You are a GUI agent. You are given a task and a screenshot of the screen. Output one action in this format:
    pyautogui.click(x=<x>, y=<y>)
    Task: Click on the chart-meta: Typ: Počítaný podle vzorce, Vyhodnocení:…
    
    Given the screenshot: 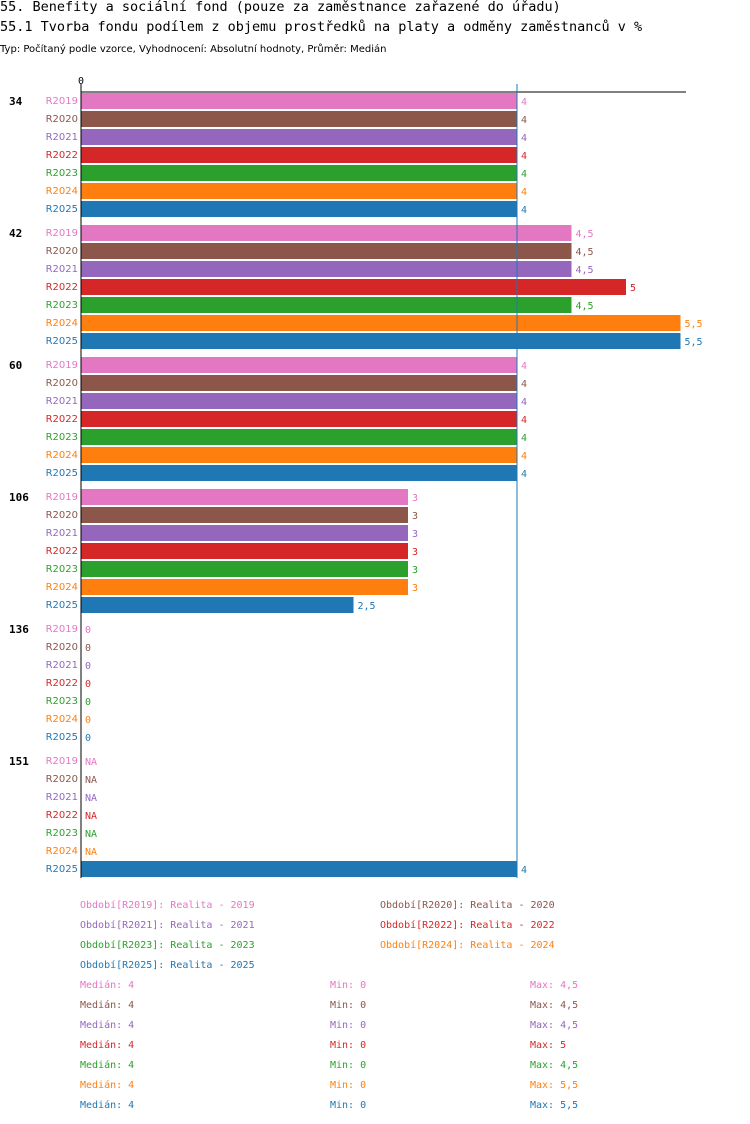 What is the action you would take?
    pyautogui.click(x=193, y=49)
    